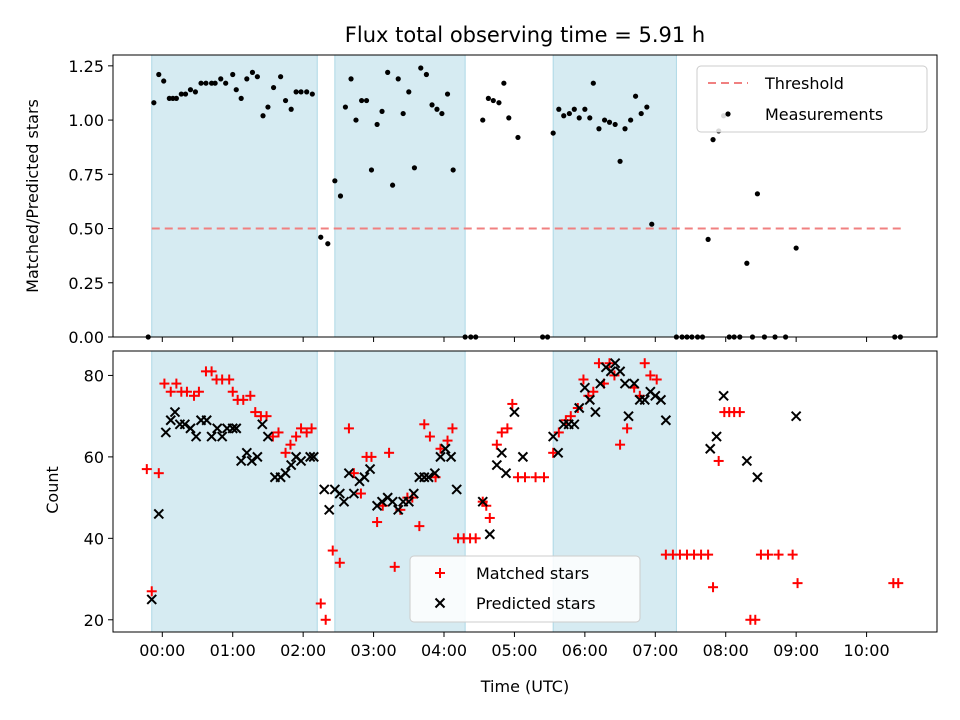  I want to click on x-tick-label: 05:00, so click(514, 650).